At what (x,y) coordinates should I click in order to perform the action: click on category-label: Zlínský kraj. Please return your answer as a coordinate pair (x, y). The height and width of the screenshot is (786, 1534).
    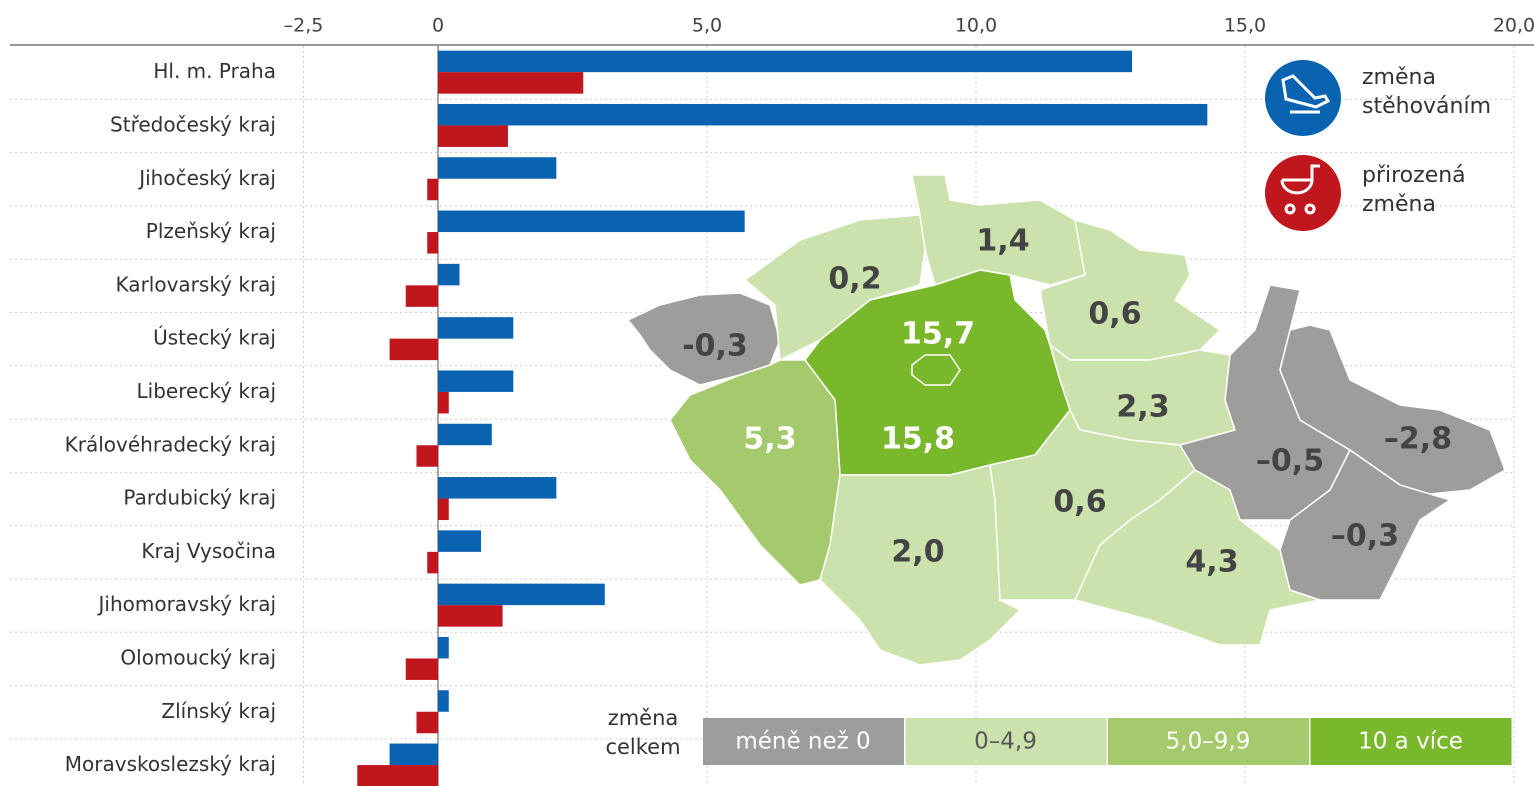
    Looking at the image, I should click on (218, 711).